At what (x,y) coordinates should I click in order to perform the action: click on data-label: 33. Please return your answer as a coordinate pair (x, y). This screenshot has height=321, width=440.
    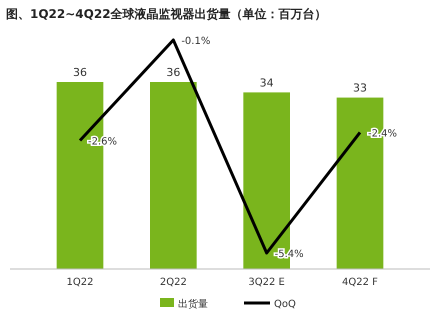
    Looking at the image, I should click on (360, 88).